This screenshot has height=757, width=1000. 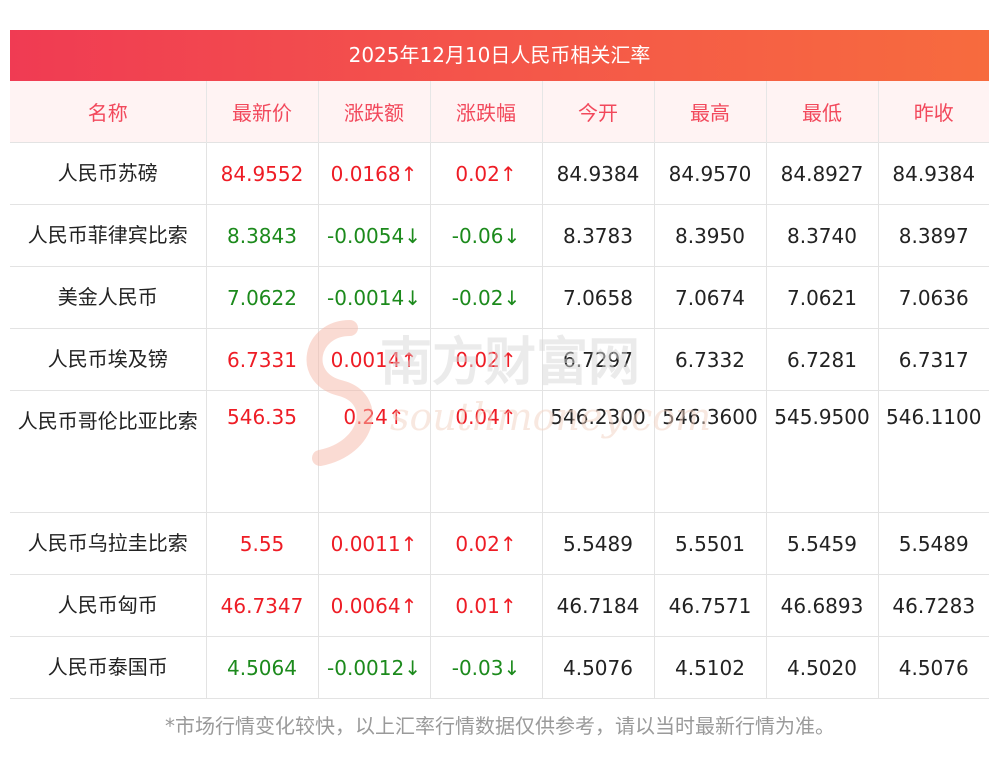 I want to click on high-price: 6.7332, so click(x=710, y=359).